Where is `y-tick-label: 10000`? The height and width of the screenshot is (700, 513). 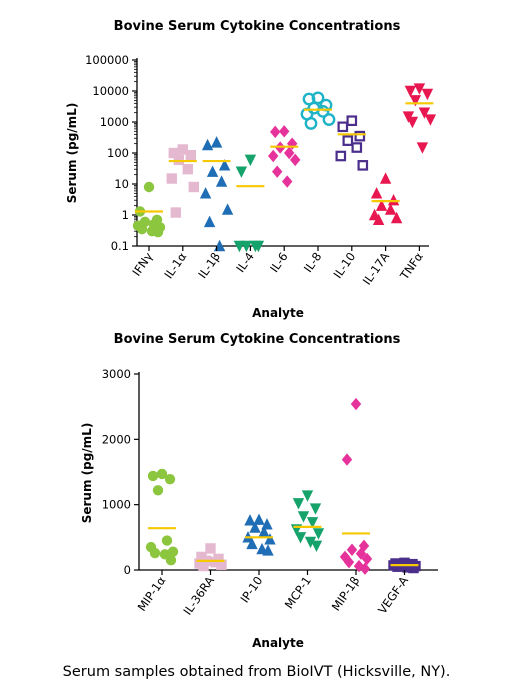
y-tick-label: 10000 is located at coordinates (110, 91).